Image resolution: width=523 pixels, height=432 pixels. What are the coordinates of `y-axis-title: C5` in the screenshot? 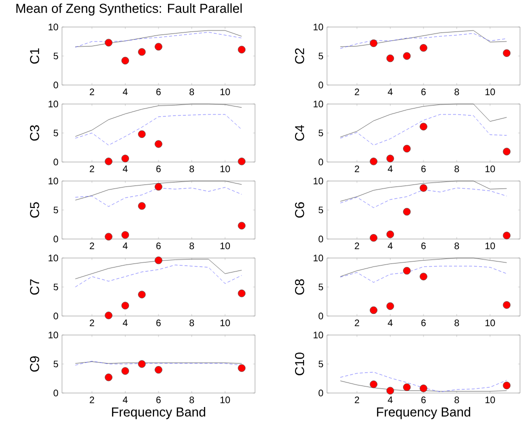 It's located at (35, 210).